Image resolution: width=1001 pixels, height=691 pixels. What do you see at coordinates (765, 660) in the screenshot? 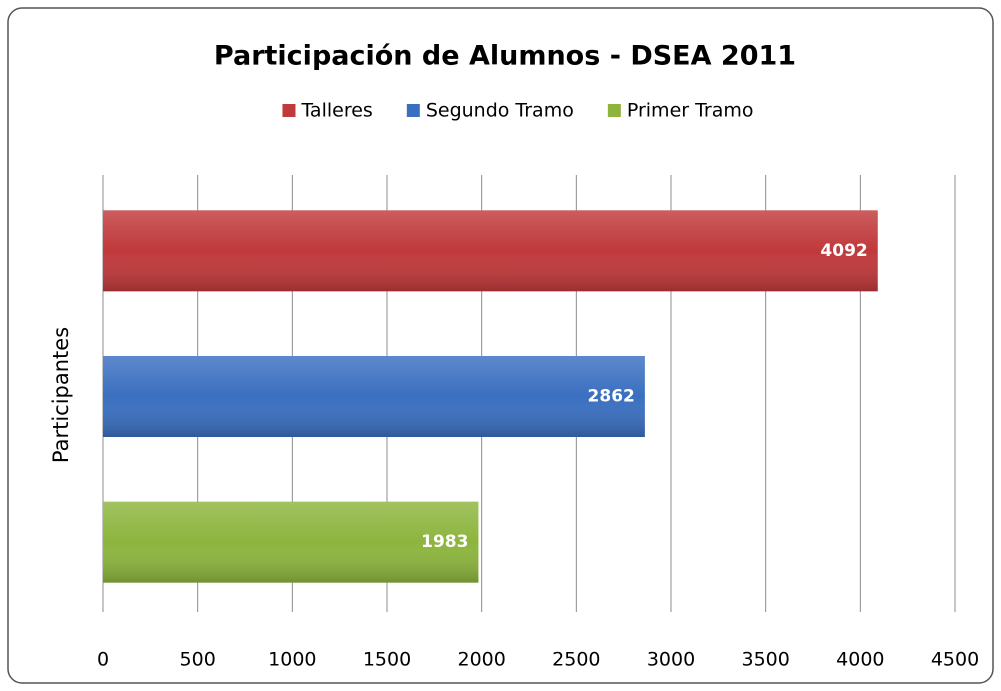
I see `x-tick-label: 3500` at bounding box center [765, 660].